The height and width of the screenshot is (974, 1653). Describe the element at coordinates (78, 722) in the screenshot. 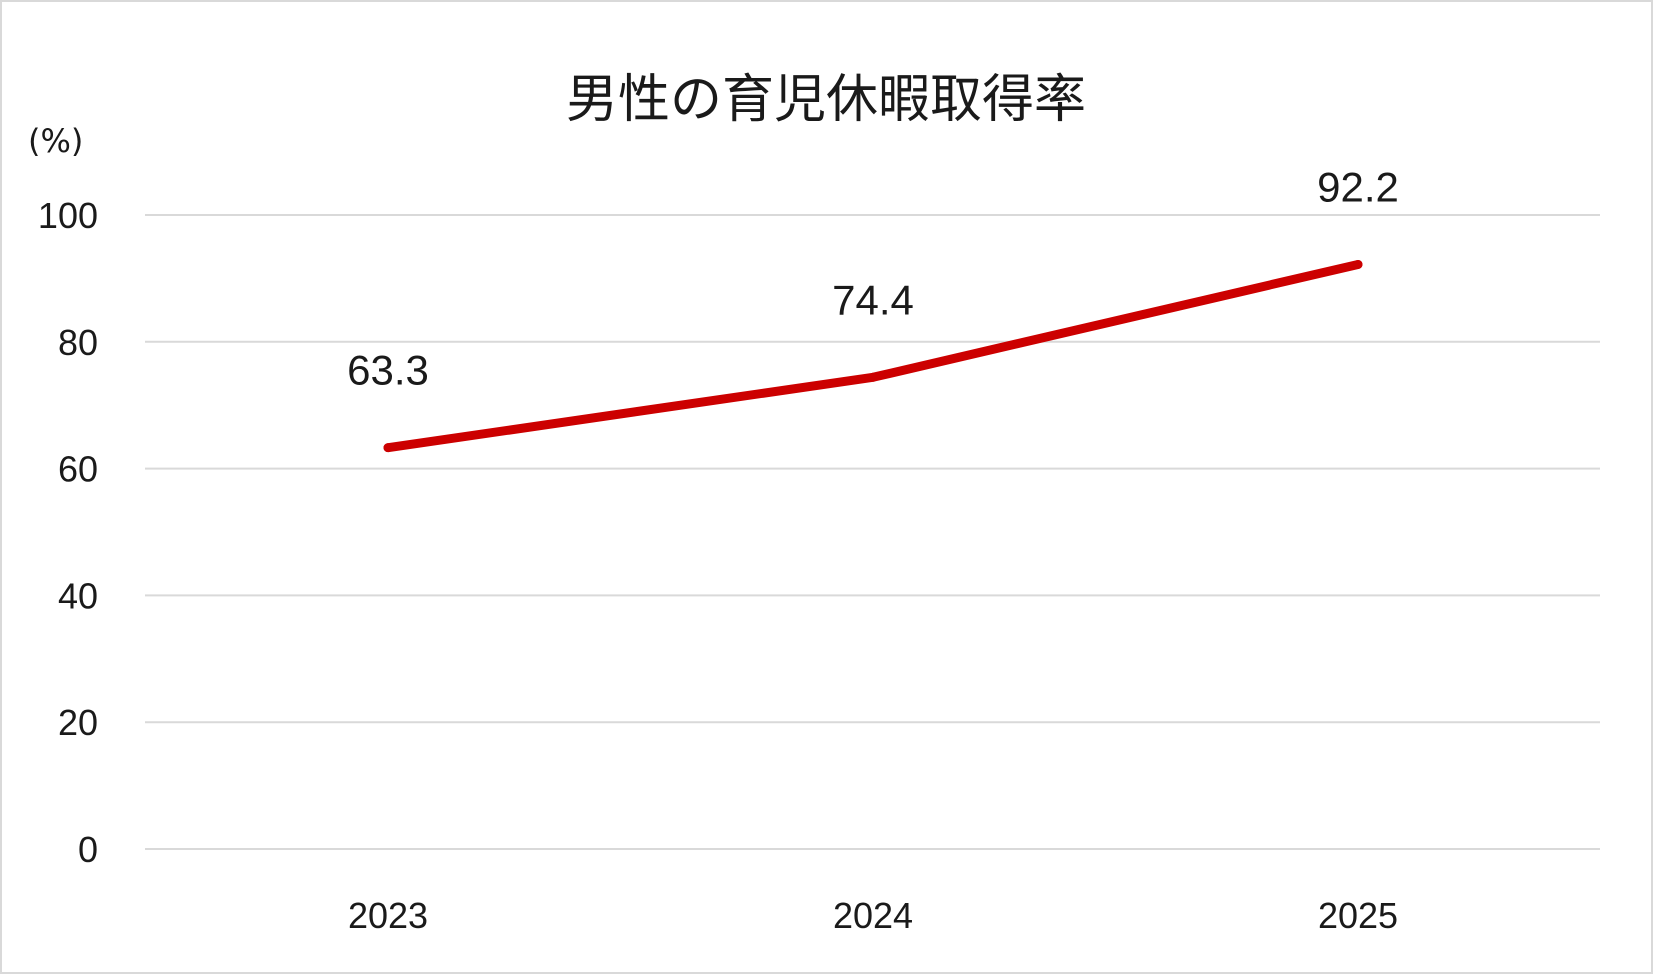

I see `y-tick-label-20: 20` at that location.